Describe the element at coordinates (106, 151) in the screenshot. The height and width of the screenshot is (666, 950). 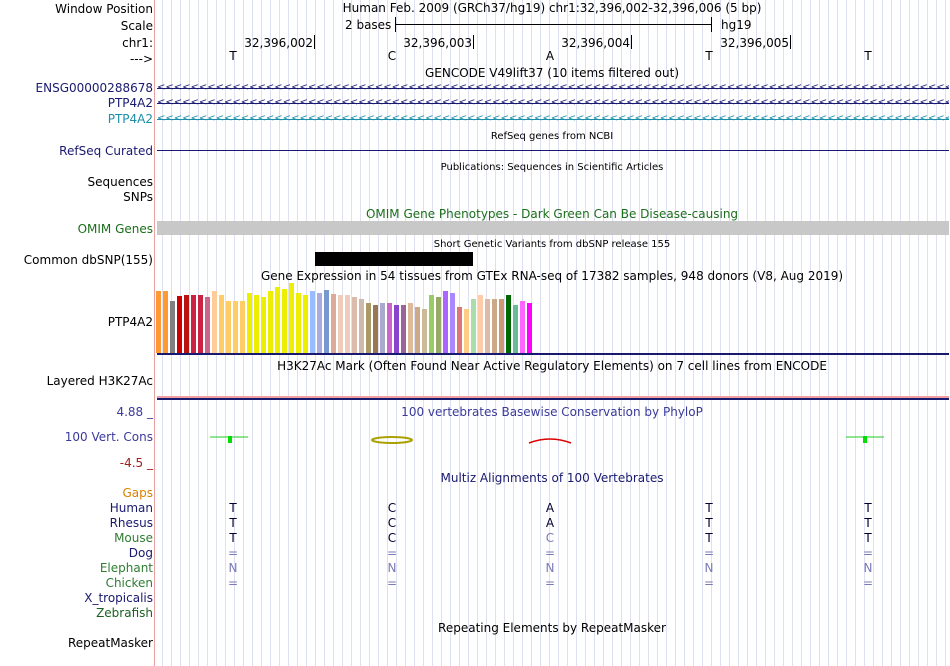
I see `refseq-track-label: RefSeq Curated` at that location.